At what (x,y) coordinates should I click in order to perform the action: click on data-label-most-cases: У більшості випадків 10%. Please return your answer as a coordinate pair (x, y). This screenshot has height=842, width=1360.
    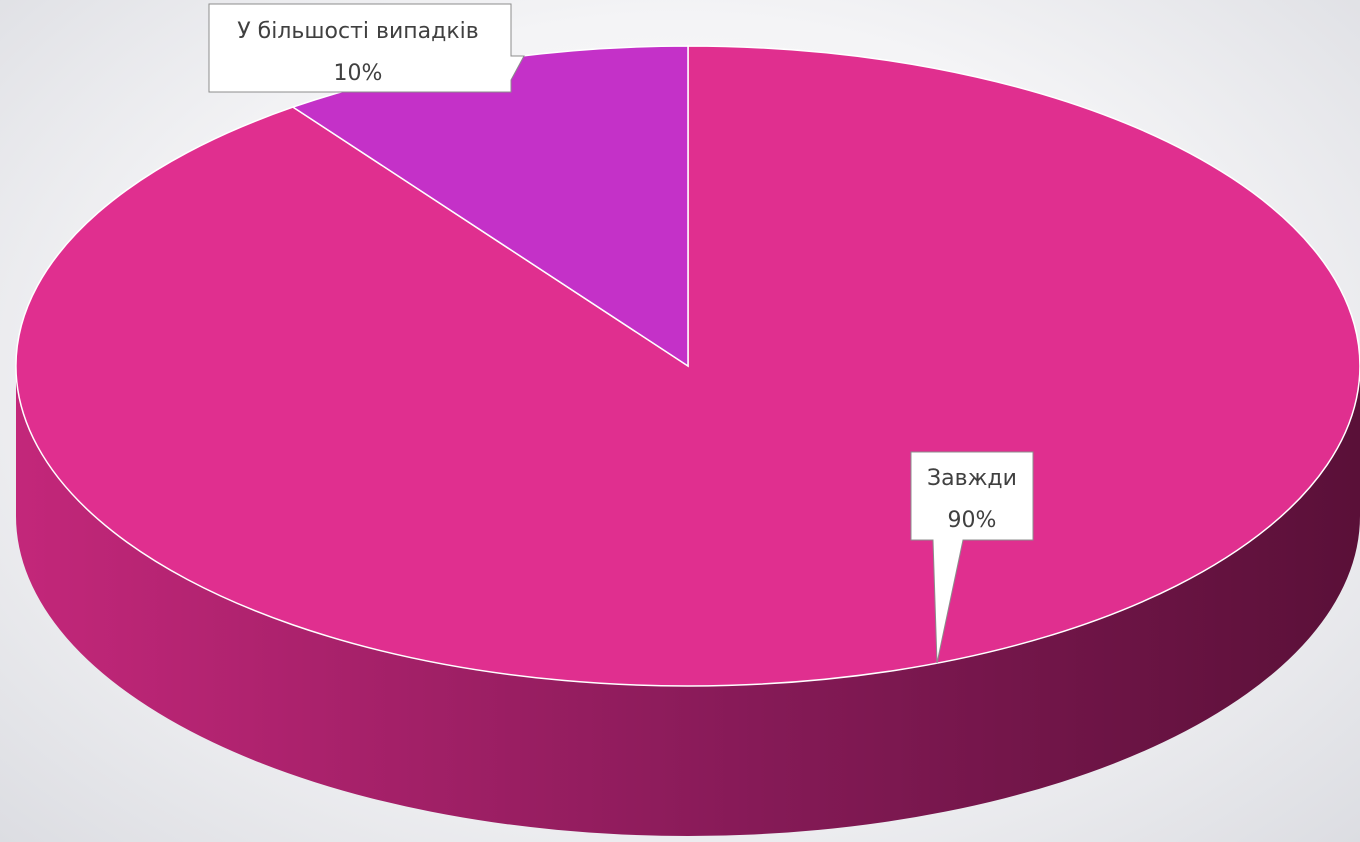
    Looking at the image, I should click on (366, 48).